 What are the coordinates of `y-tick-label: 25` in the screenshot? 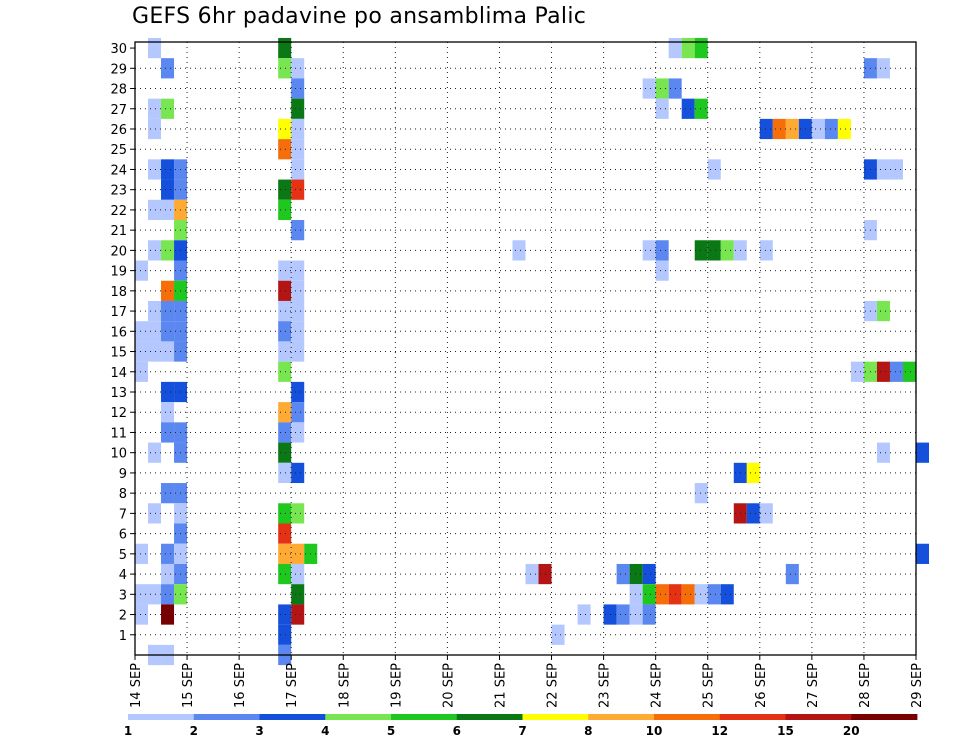 It's located at (118, 150).